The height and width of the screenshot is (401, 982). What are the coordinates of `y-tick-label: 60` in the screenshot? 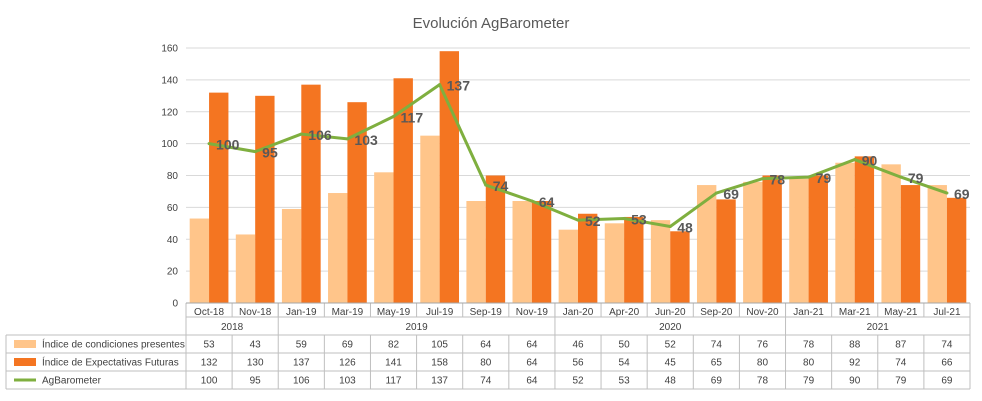 It's located at (173, 208).